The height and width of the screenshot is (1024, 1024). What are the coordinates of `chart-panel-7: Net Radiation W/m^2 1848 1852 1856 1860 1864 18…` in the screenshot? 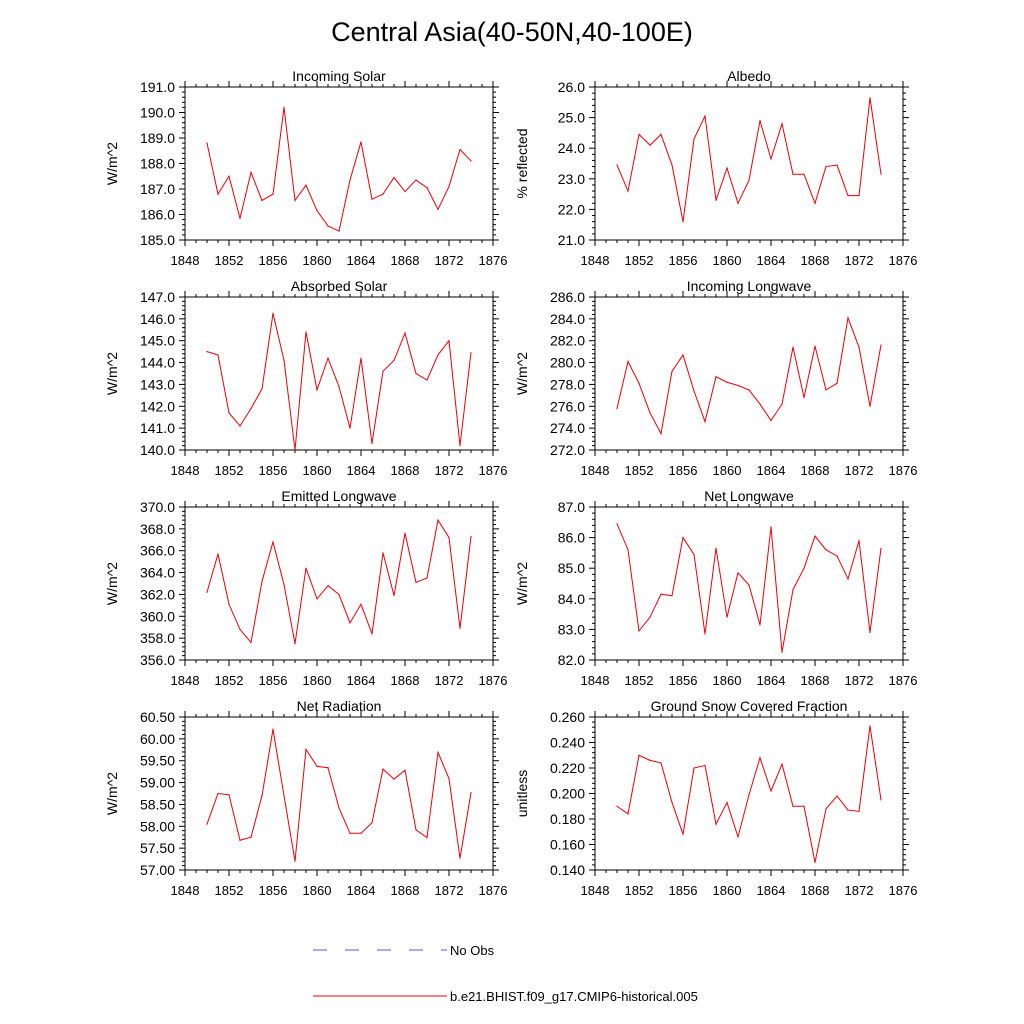 It's located at (305, 798).